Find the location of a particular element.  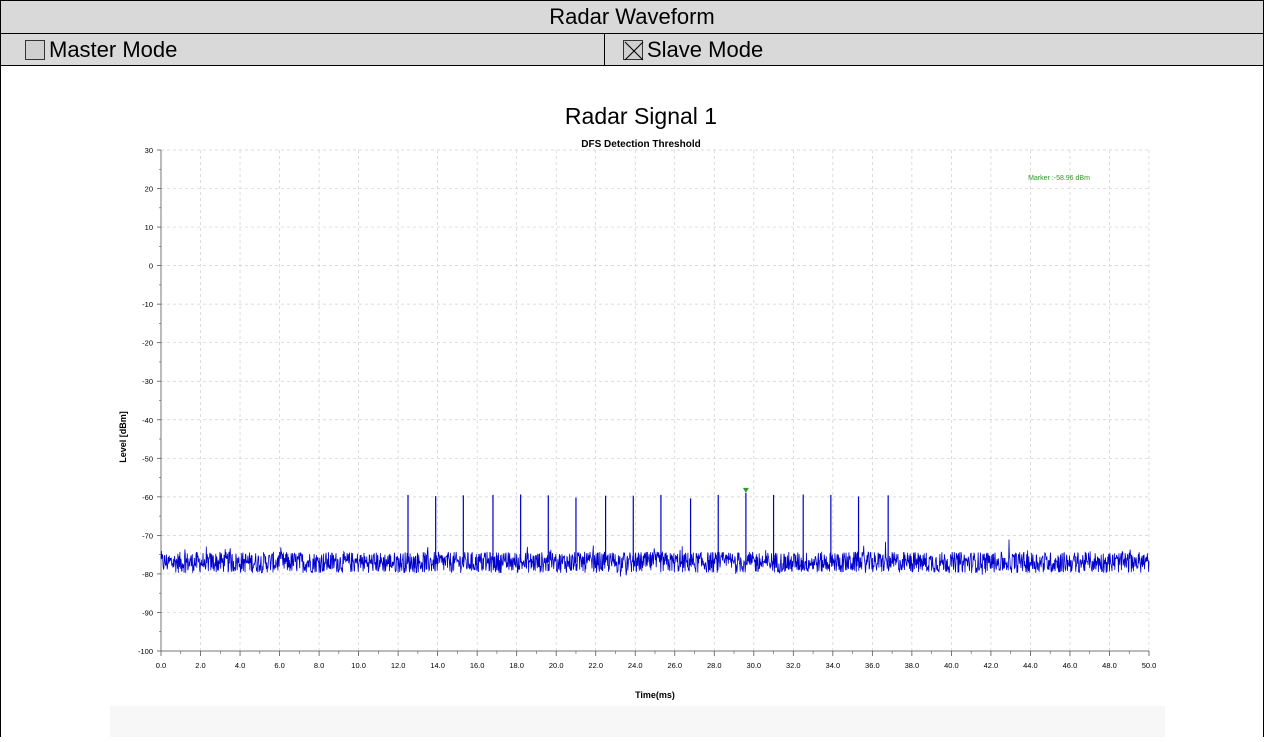

x-tick-label: 20.0 is located at coordinates (556, 665).